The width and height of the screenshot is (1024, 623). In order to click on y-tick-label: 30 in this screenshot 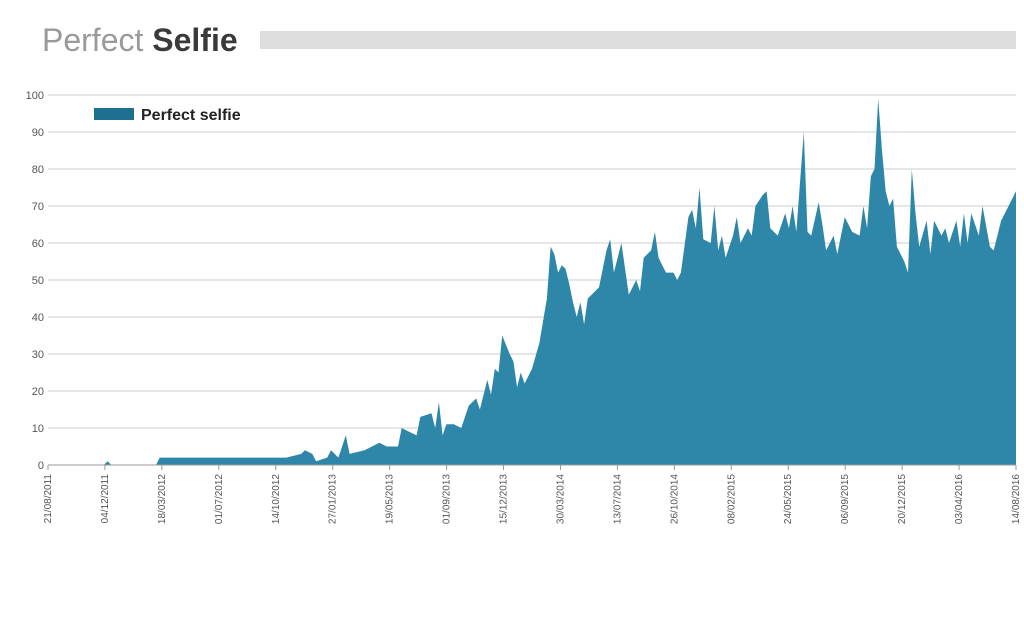, I will do `click(38, 355)`.